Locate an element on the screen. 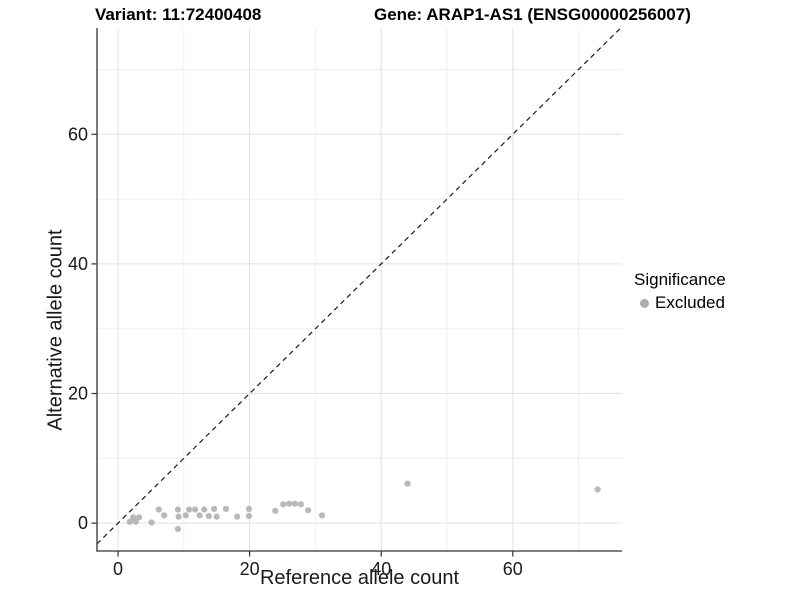 The width and height of the screenshot is (800, 600). variant-title: Variant: 11:72400408 is located at coordinates (178, 14).